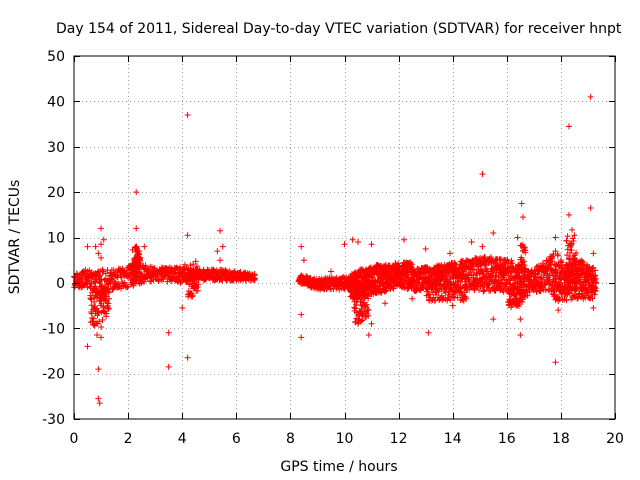  I want to click on x-tick-label: 20, so click(615, 439).